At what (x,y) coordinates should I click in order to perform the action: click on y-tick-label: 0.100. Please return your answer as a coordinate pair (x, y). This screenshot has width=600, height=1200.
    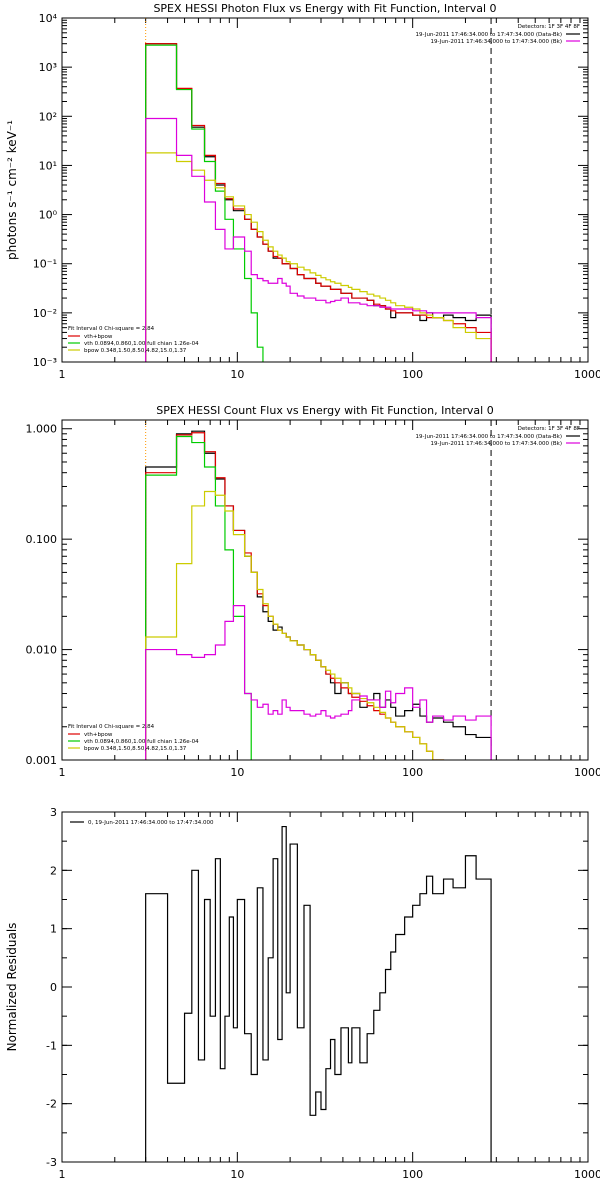
    Looking at the image, I should click on (42, 539).